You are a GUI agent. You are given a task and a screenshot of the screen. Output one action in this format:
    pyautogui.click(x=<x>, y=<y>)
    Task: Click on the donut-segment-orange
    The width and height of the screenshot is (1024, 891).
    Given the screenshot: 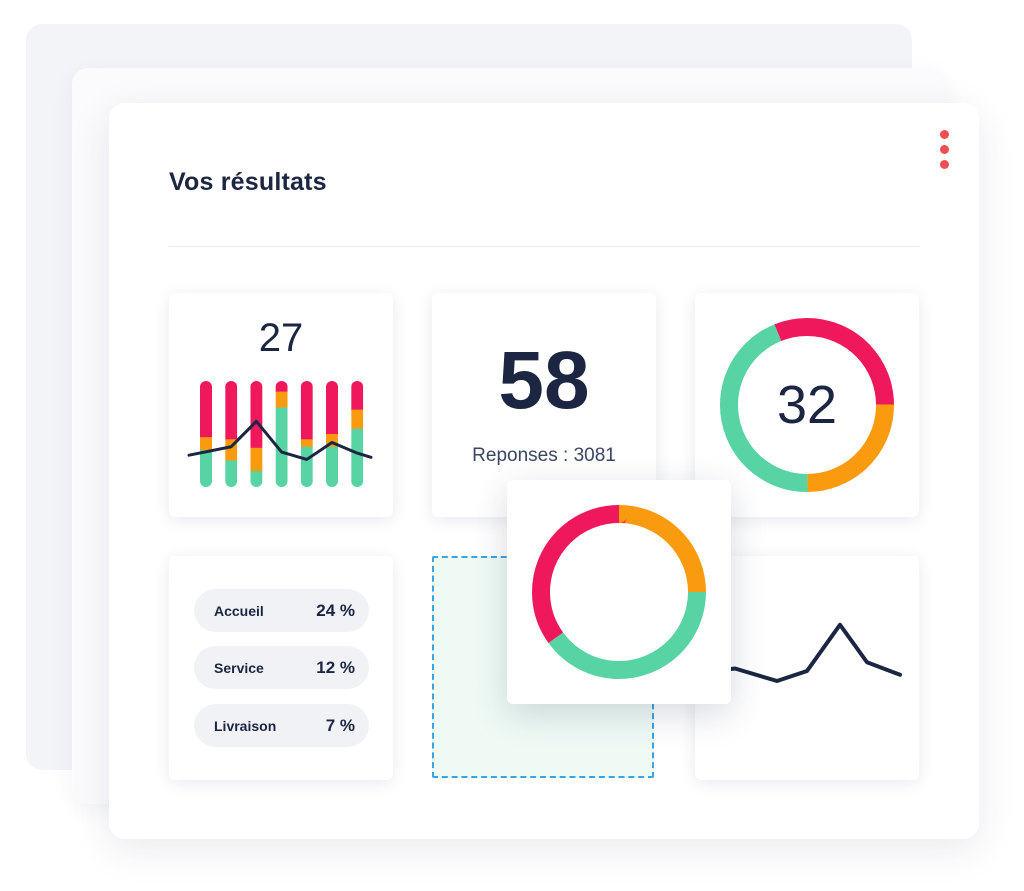 What is the action you would take?
    pyautogui.click(x=807, y=405)
    